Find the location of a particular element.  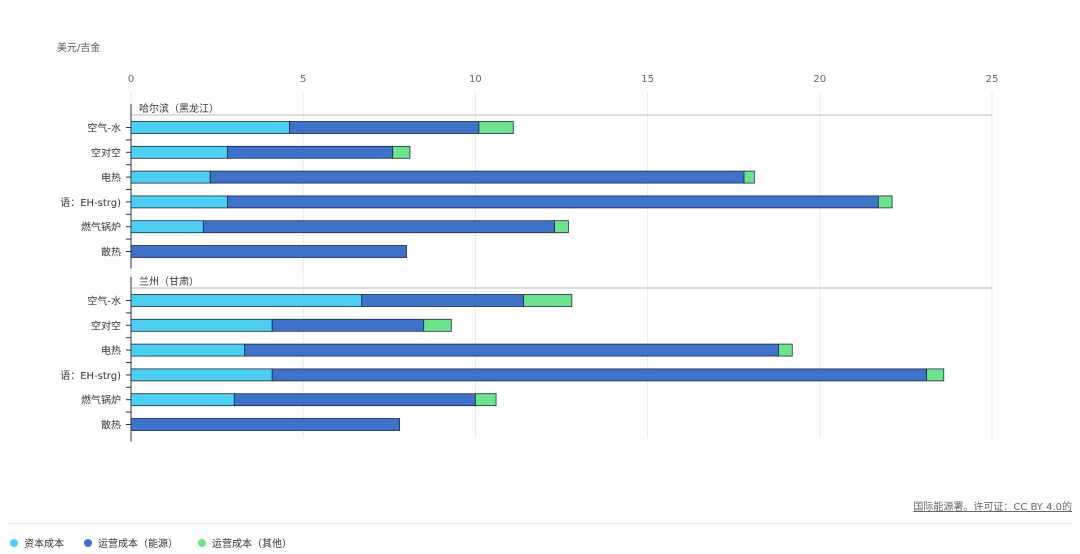

legend-label-energy: 运营成本（能源） is located at coordinates (138, 544).